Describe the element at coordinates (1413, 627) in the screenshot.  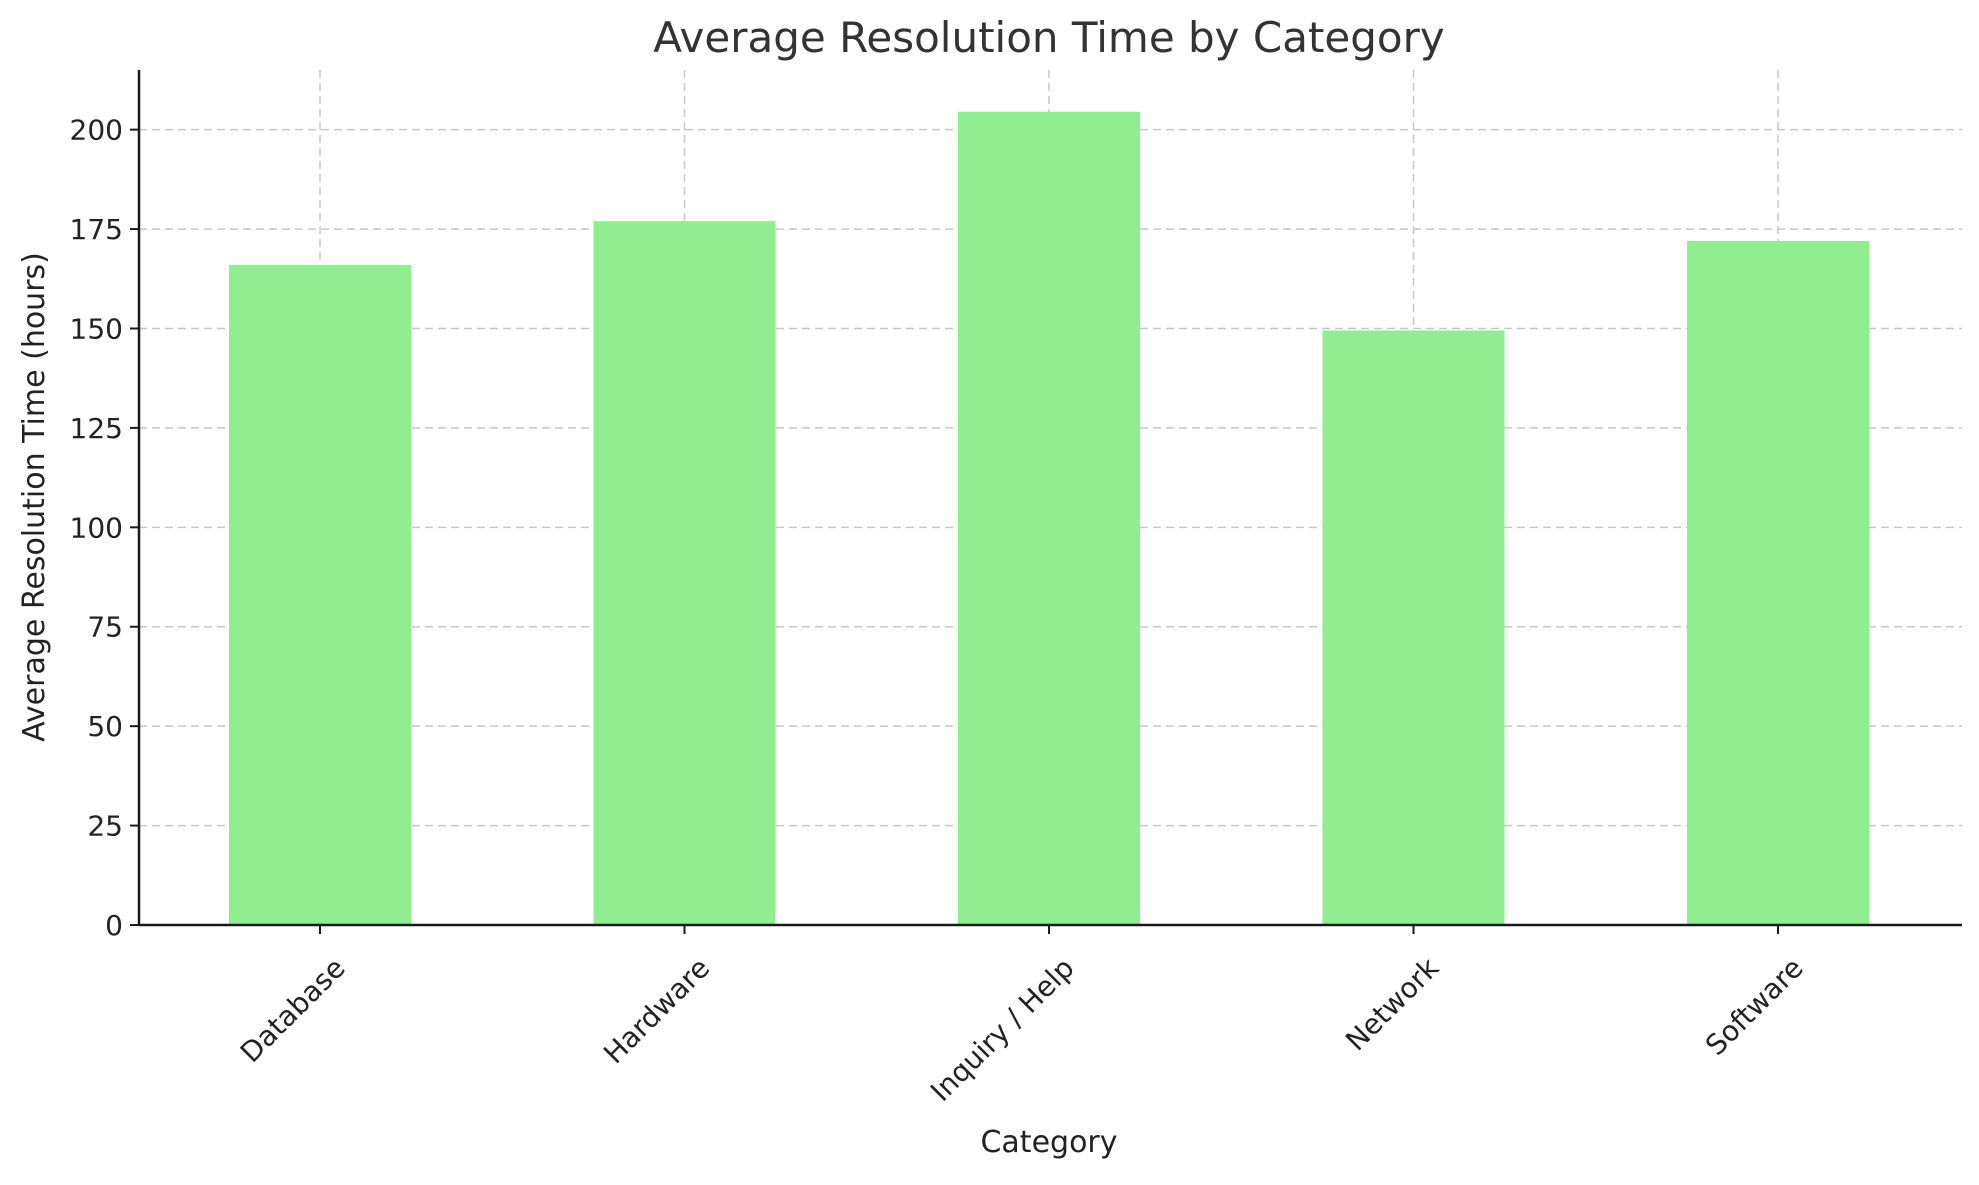
I see `bar-network` at that location.